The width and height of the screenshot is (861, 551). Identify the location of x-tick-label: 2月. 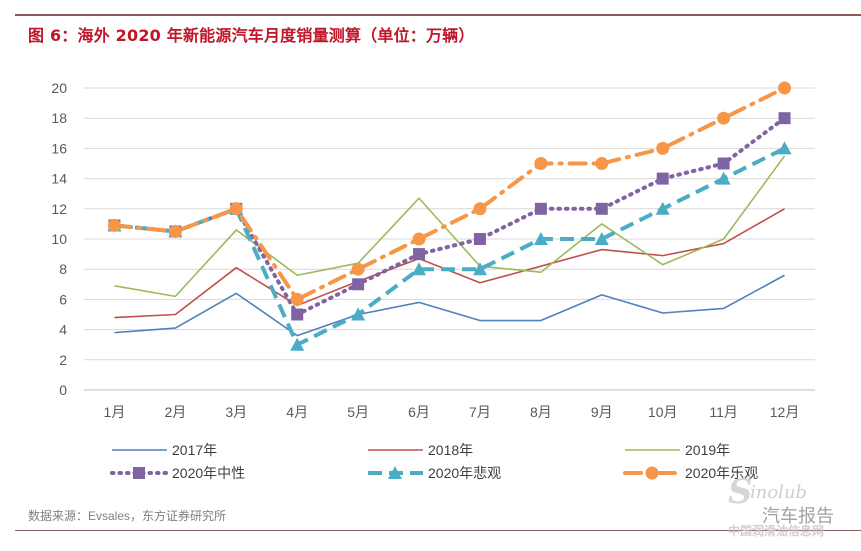
(175, 412).